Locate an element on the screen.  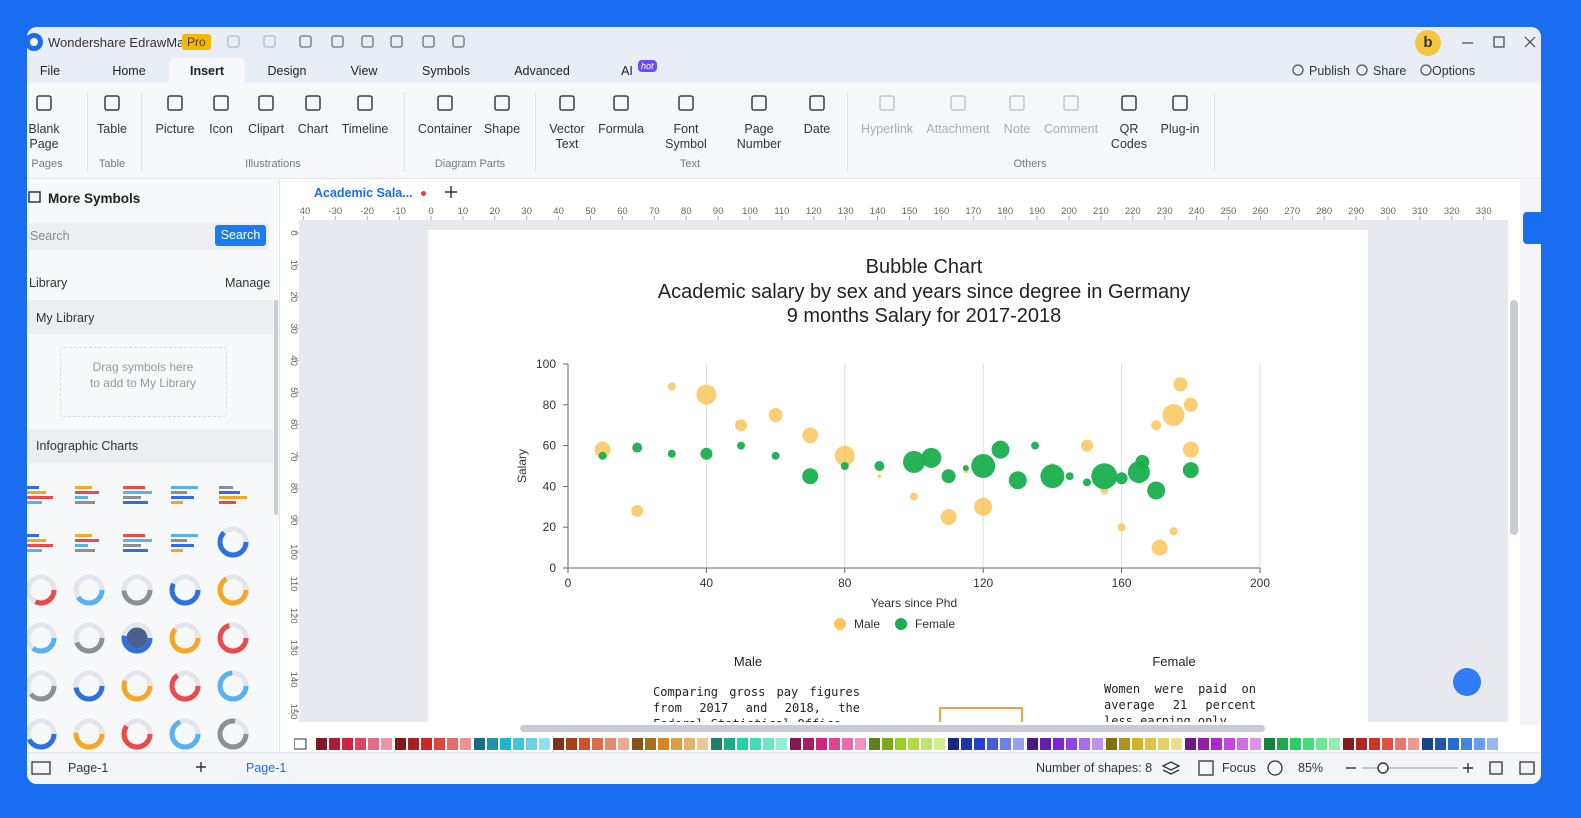
menu-action: Publish is located at coordinates (1329, 71).